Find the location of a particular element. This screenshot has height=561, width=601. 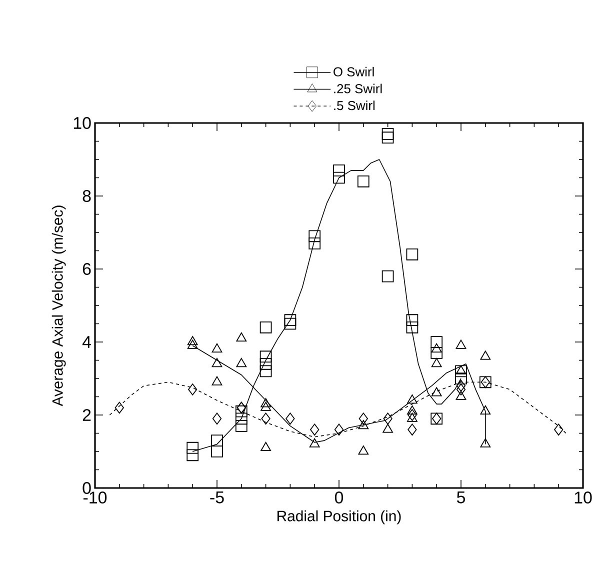

x-tick-label: 0 is located at coordinates (339, 498).